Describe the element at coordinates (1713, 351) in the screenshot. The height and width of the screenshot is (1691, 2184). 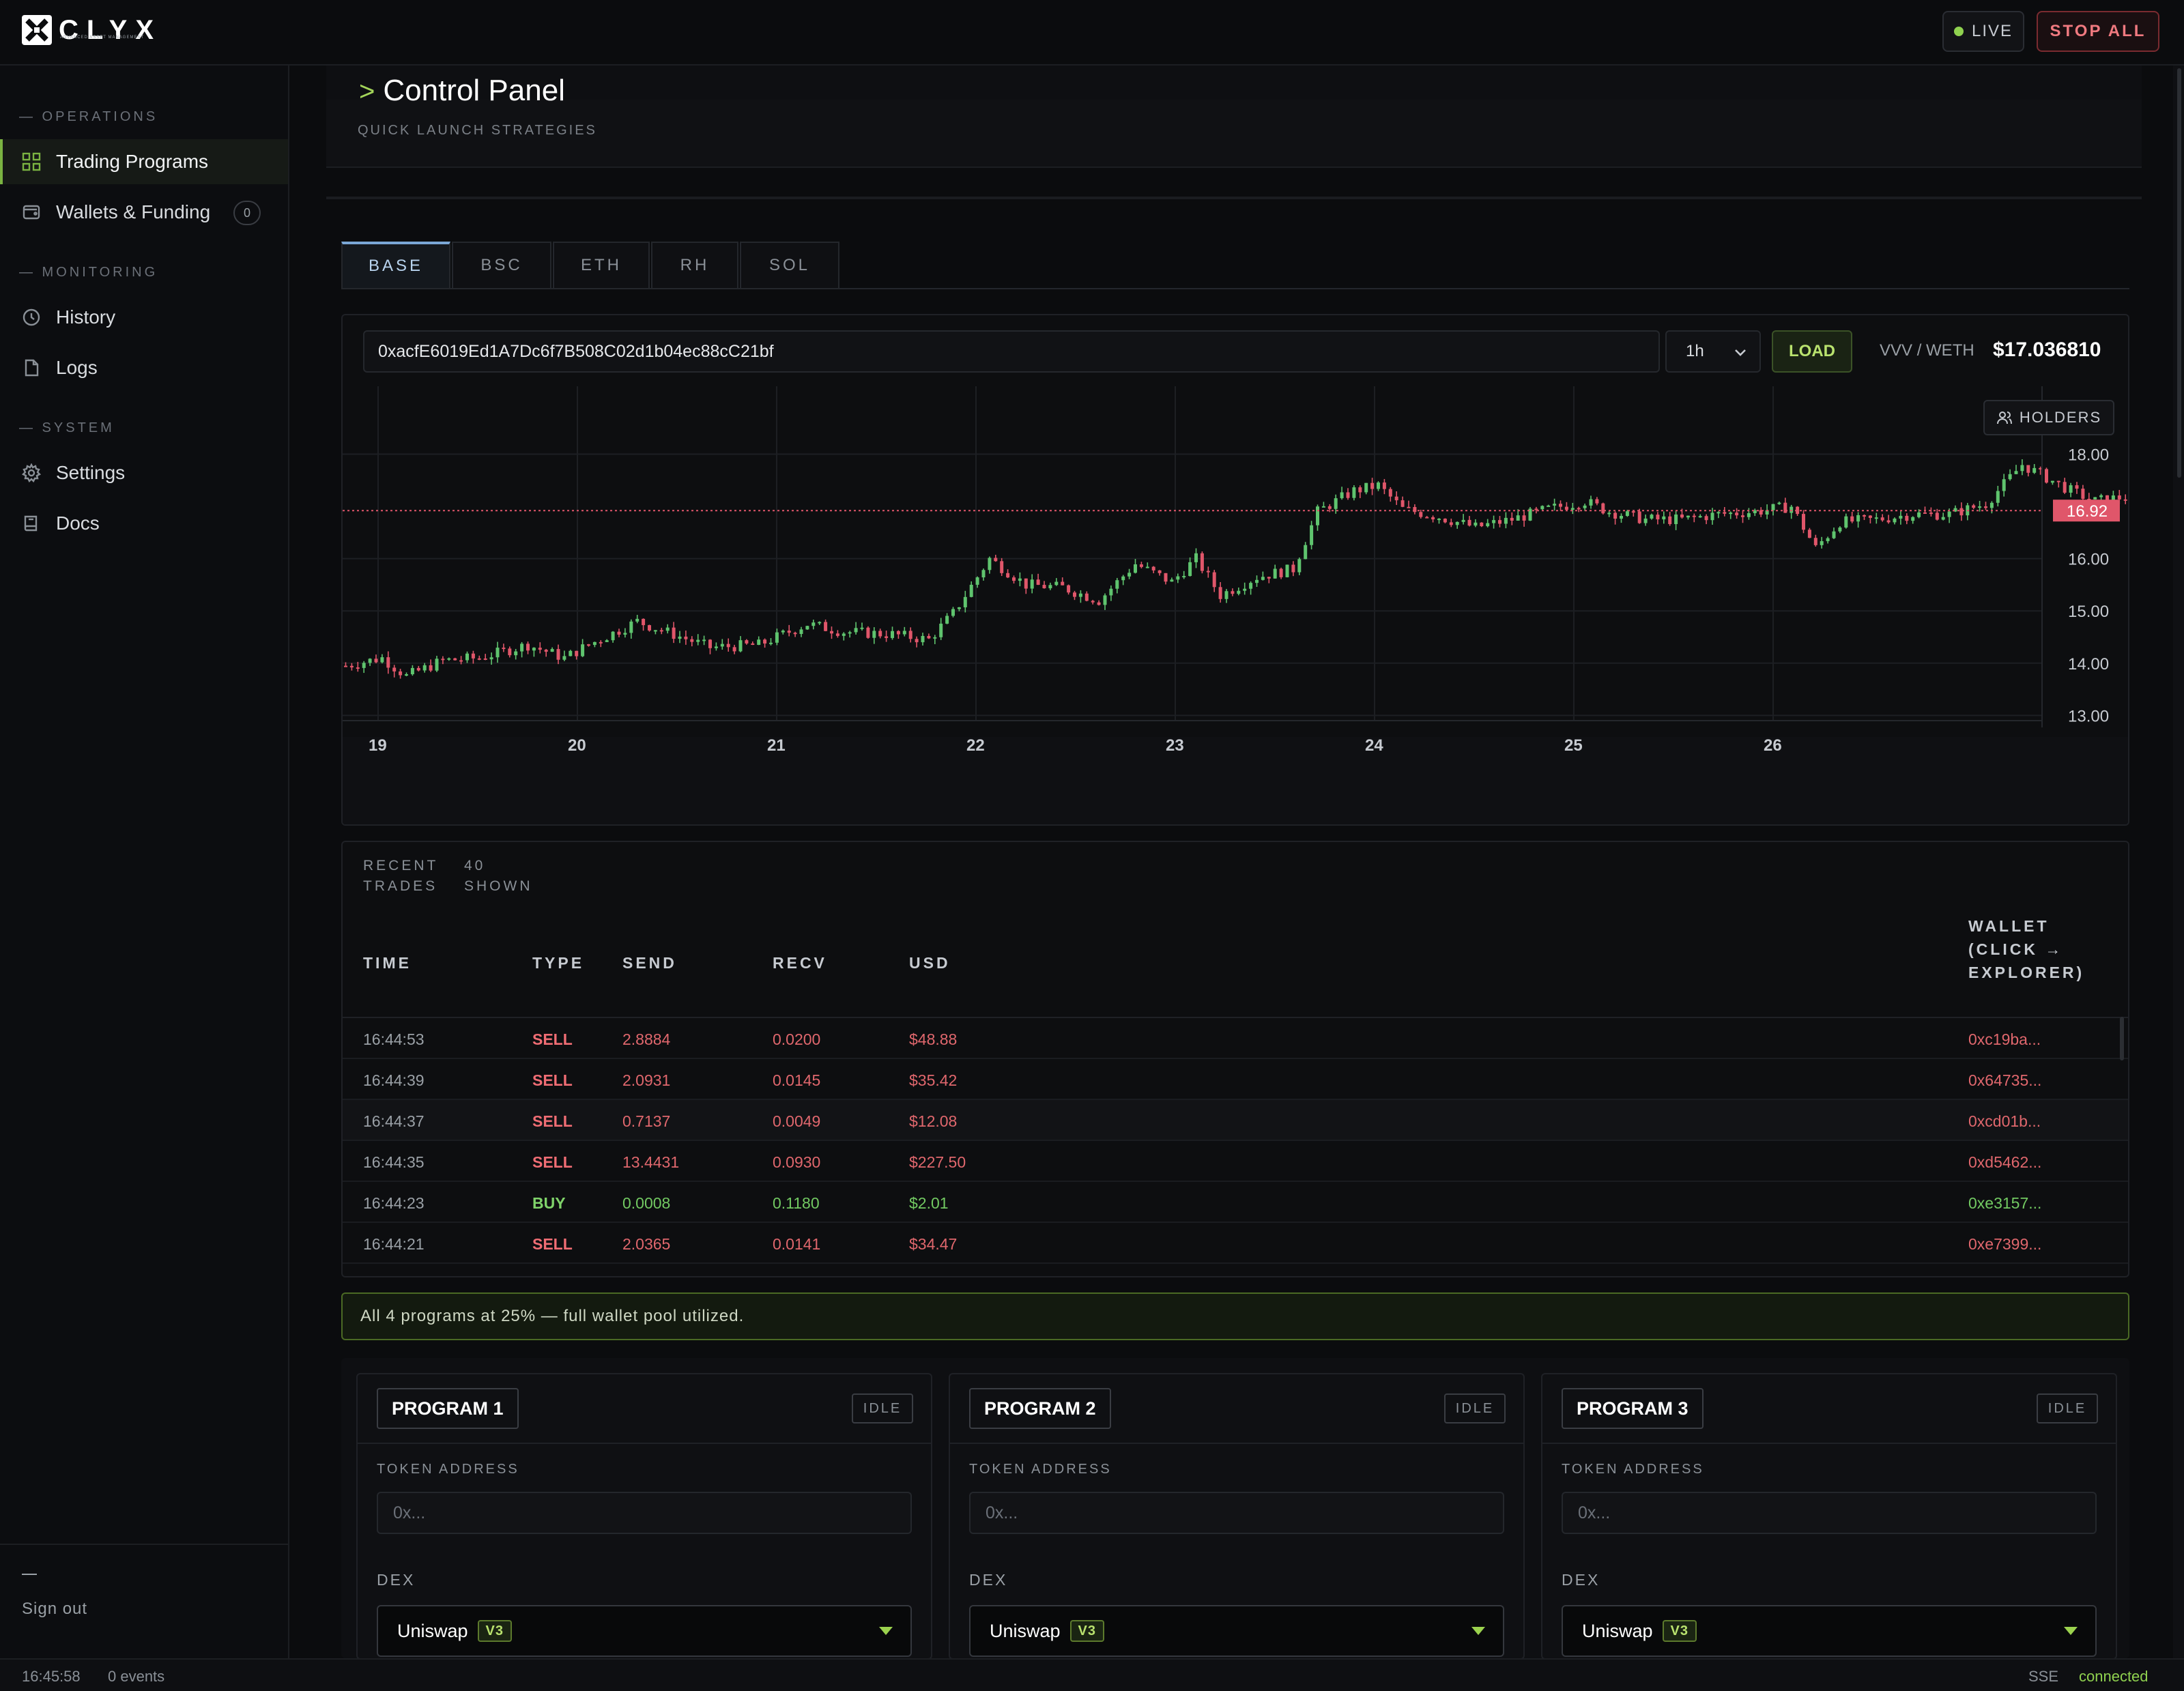
I see `timeframe-select: 1h` at that location.